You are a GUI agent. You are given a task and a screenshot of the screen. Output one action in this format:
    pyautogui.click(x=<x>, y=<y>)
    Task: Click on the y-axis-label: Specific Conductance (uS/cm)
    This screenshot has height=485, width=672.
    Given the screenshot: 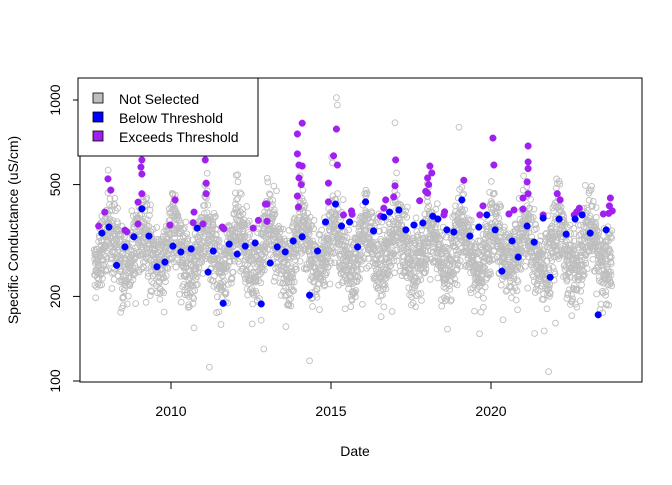 What is the action you would take?
    pyautogui.click(x=13, y=230)
    